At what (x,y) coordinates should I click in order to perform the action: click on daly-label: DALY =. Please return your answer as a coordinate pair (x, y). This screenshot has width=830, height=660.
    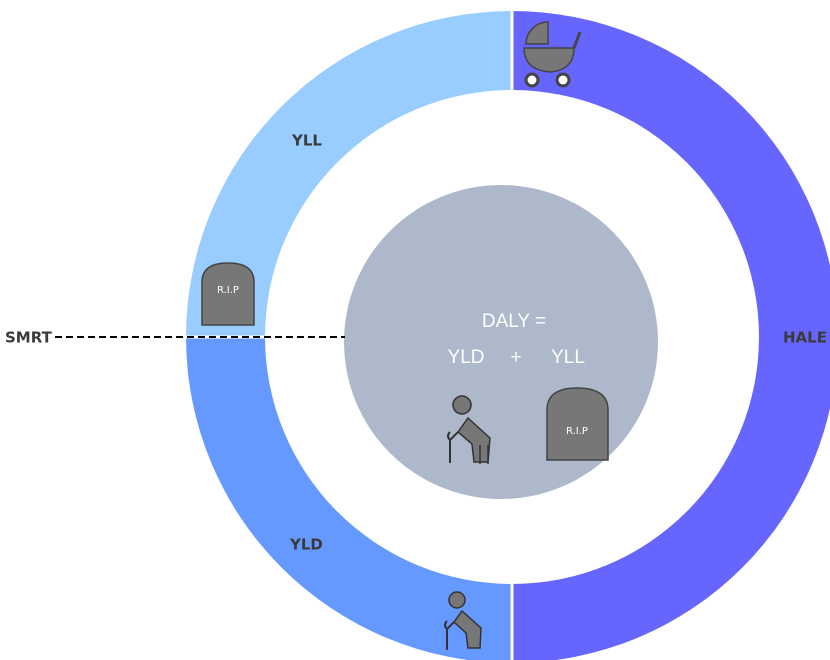
    Looking at the image, I should click on (514, 321).